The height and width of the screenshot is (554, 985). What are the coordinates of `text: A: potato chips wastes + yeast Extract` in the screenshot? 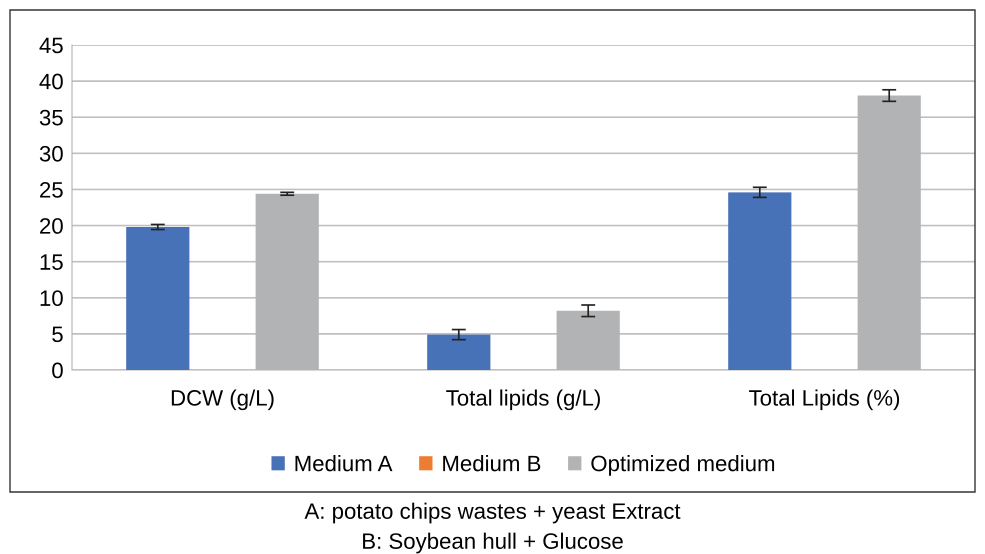 It's located at (492, 513).